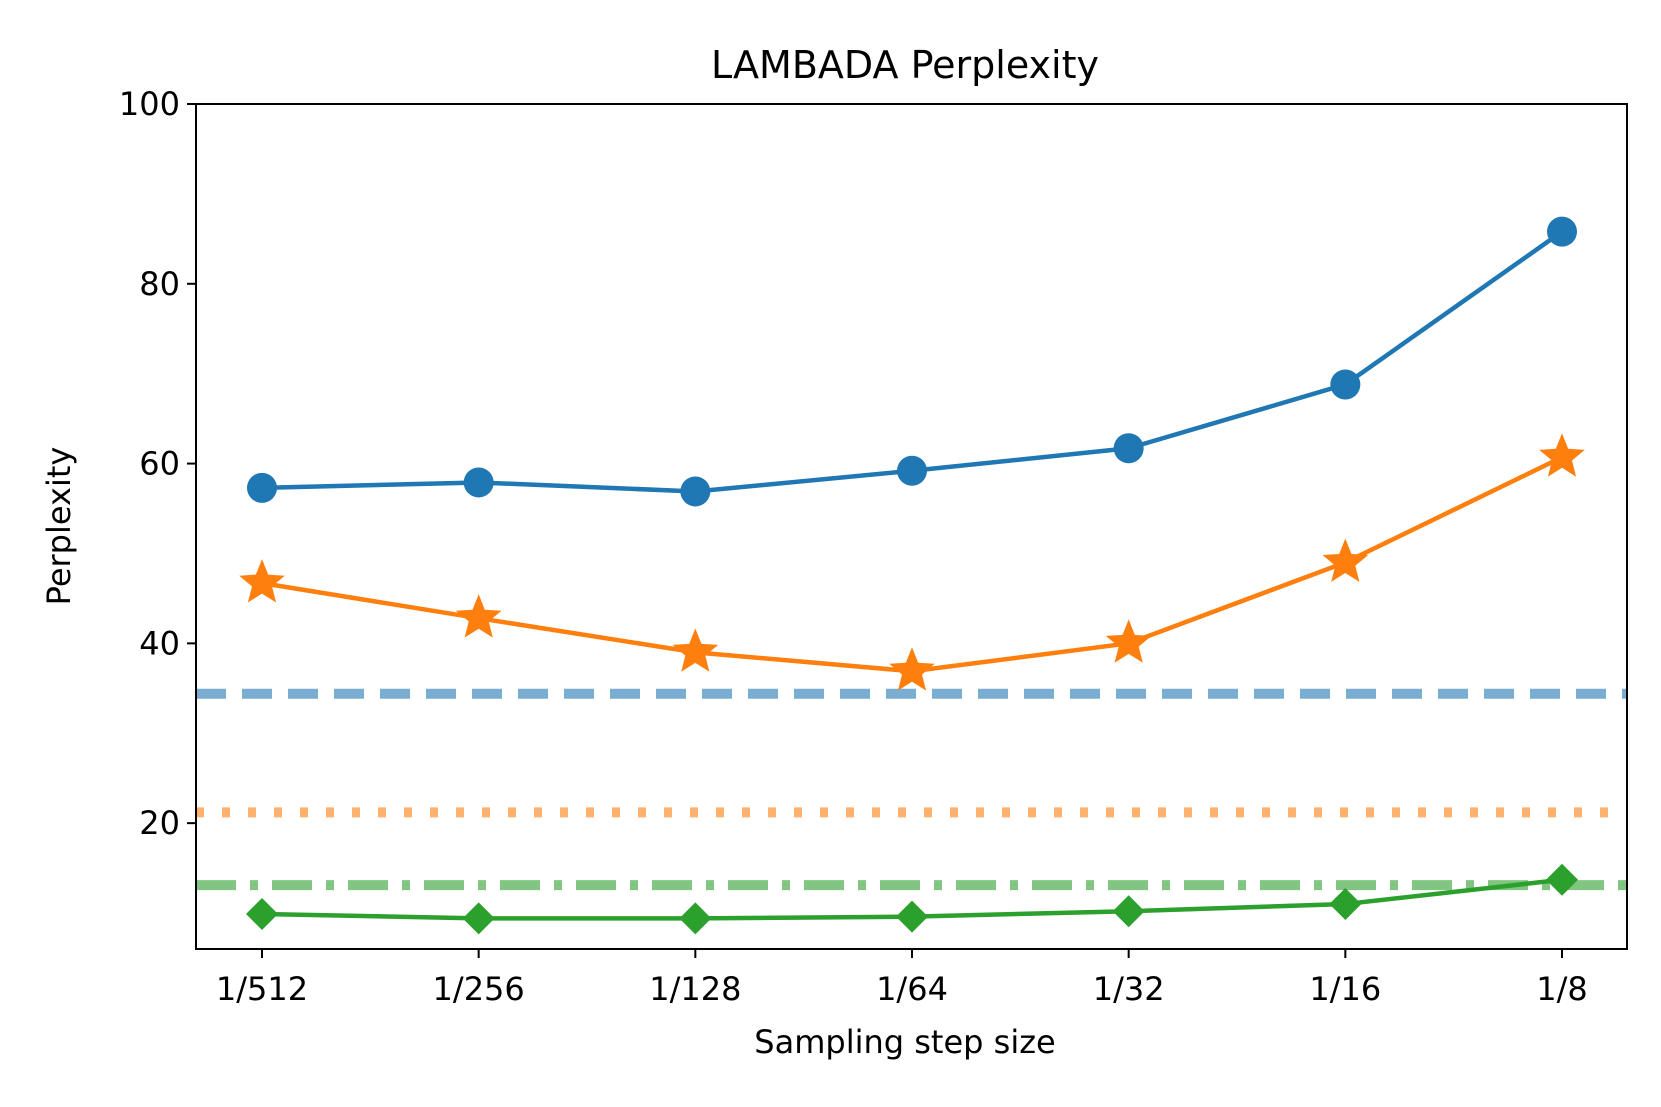  I want to click on y-tick-label-60: 60, so click(159, 464).